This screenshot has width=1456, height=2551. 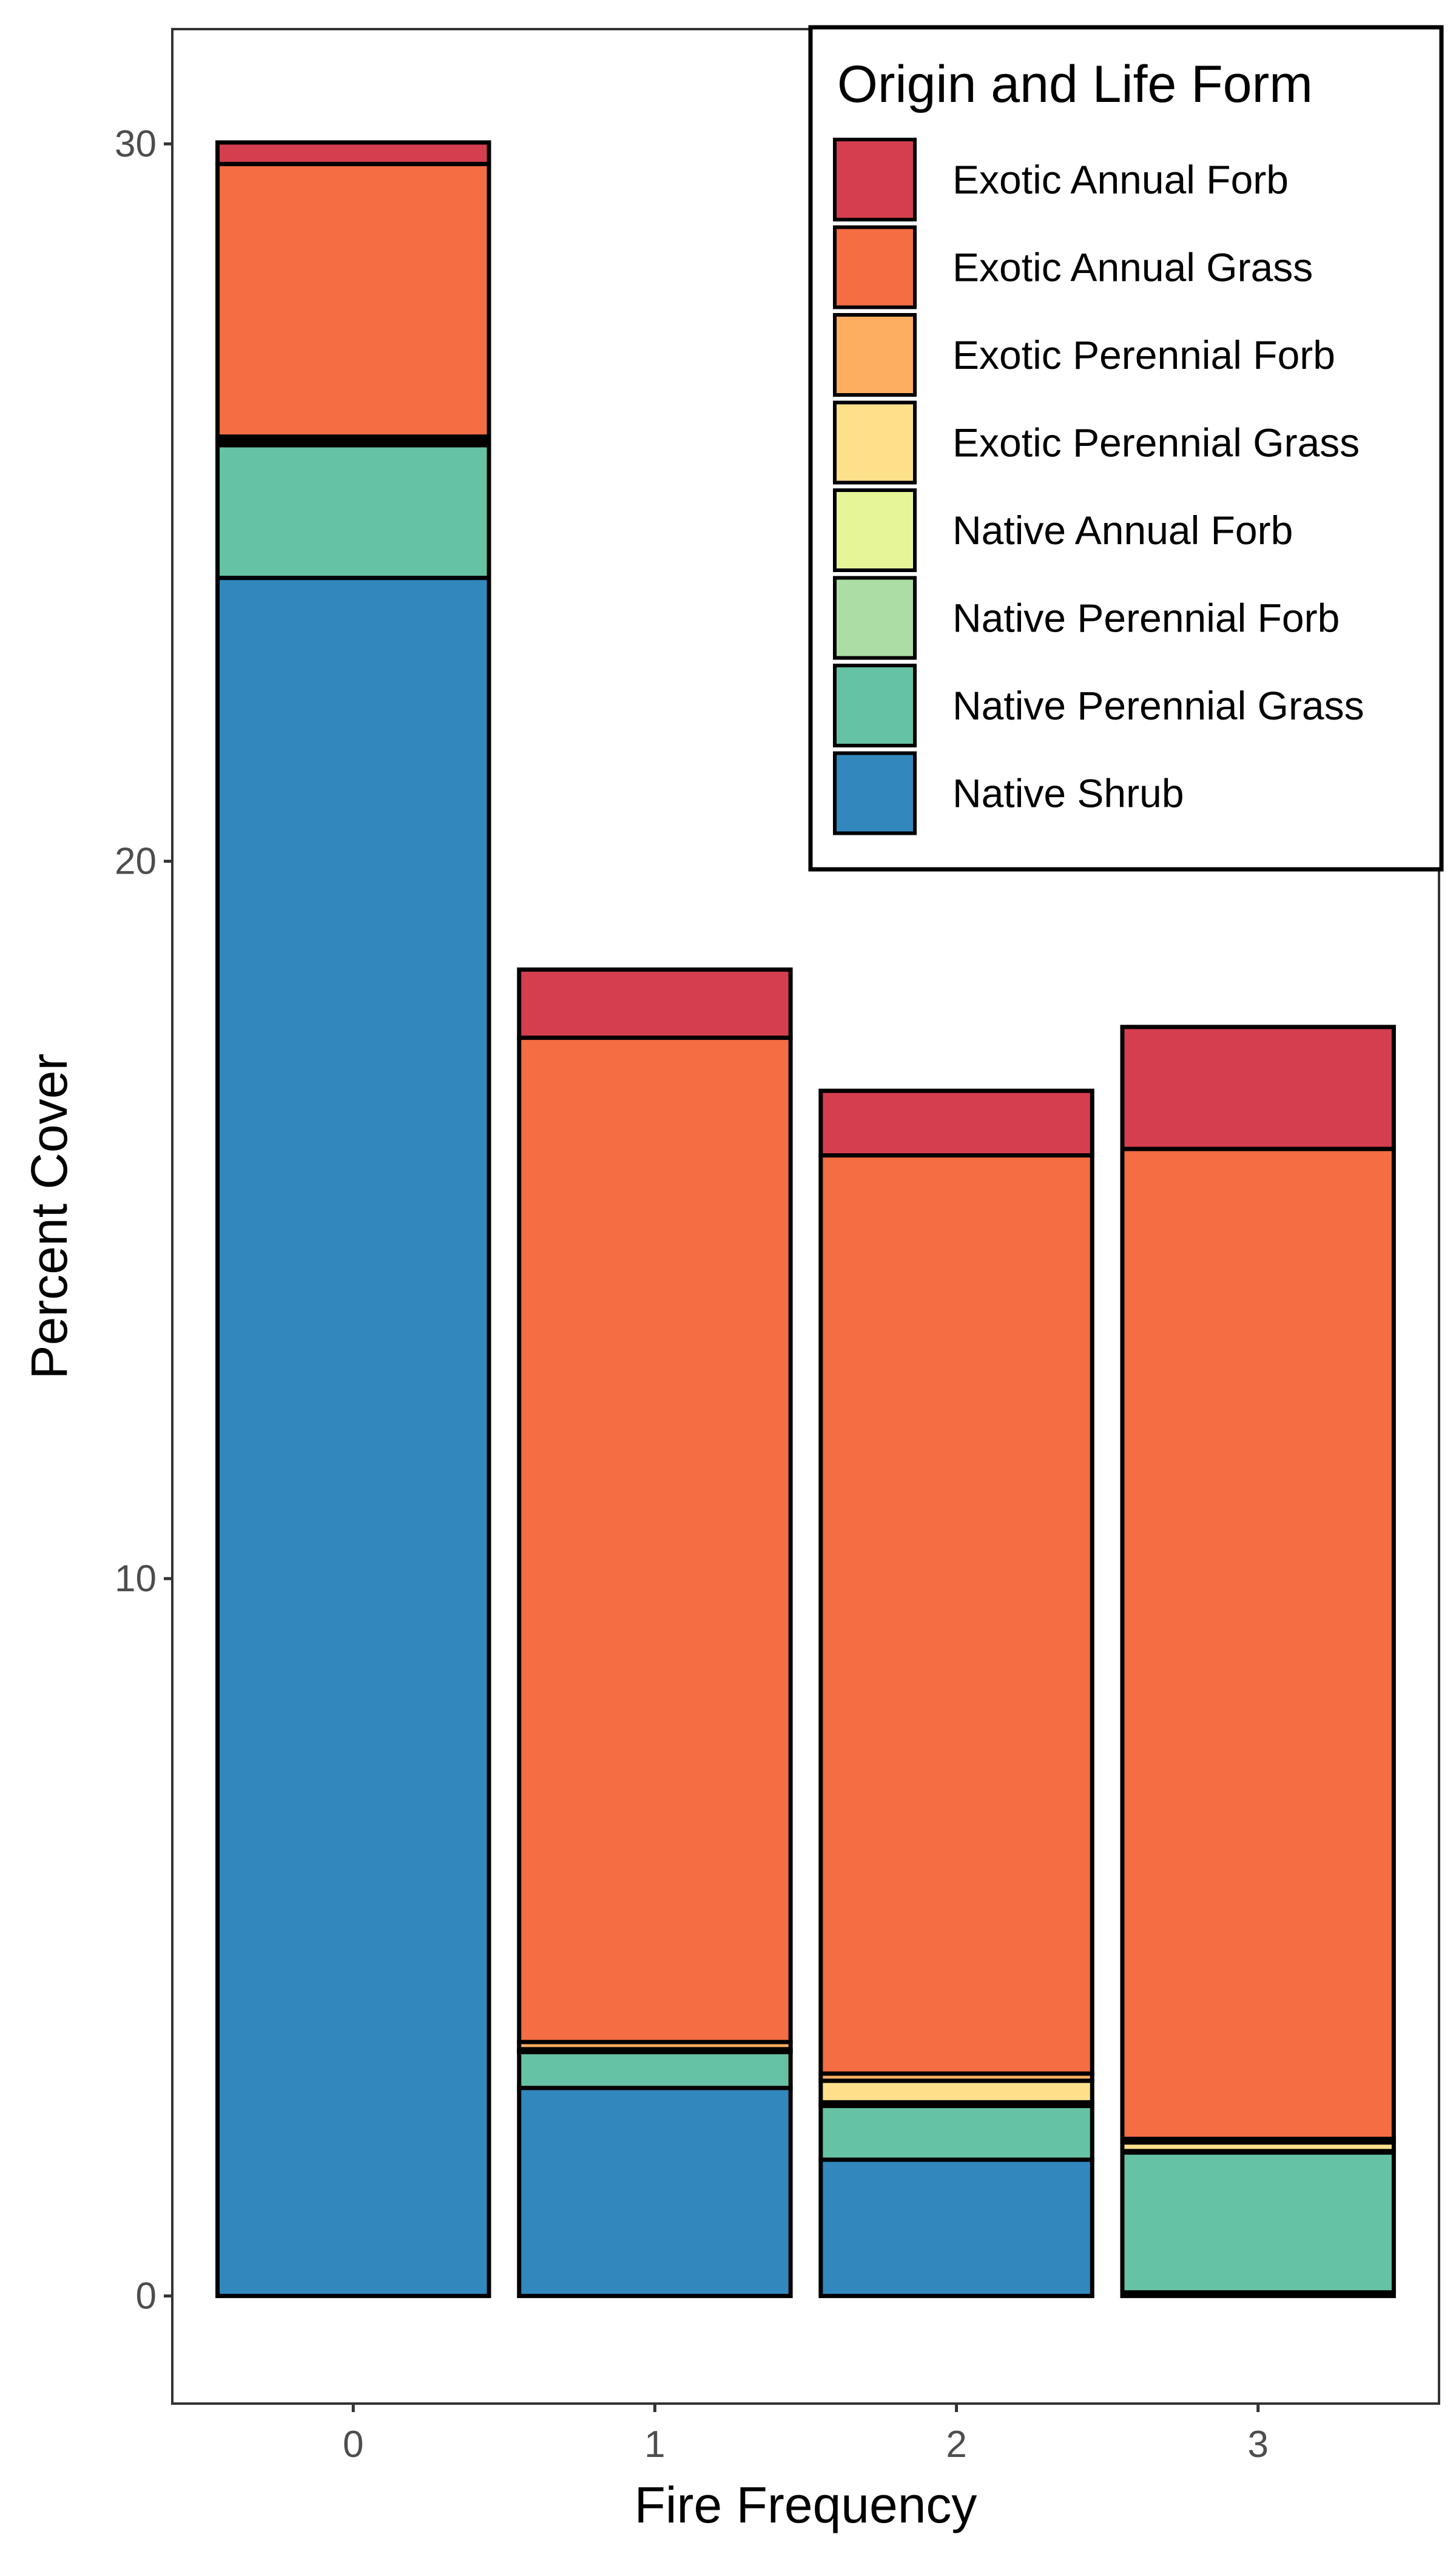 I want to click on x-tick-label-2: 2, so click(x=956, y=2444).